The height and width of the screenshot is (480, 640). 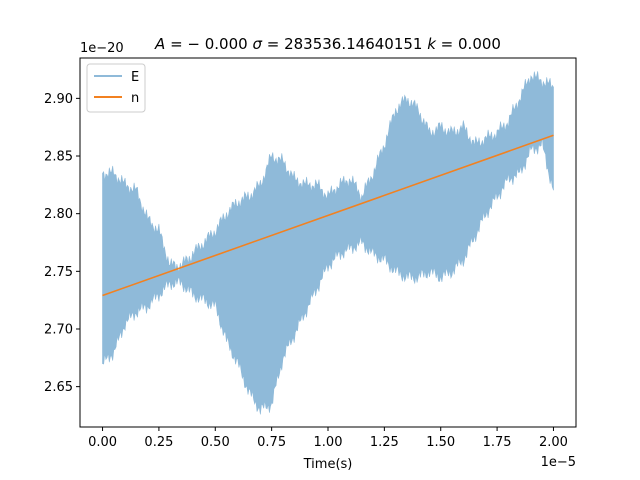 What do you see at coordinates (432, 44) in the screenshot?
I see `title-part: k` at bounding box center [432, 44].